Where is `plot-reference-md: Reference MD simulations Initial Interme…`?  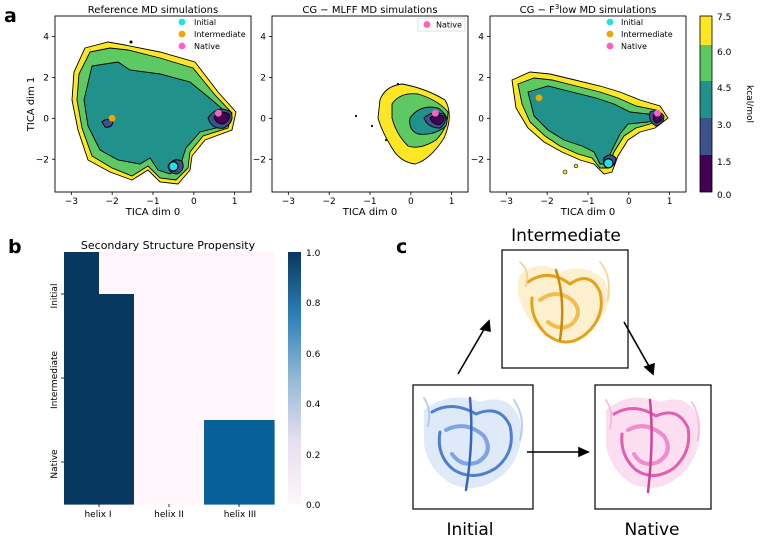
plot-reference-md: Reference MD simulations Initial Interme… is located at coordinates (139, 111).